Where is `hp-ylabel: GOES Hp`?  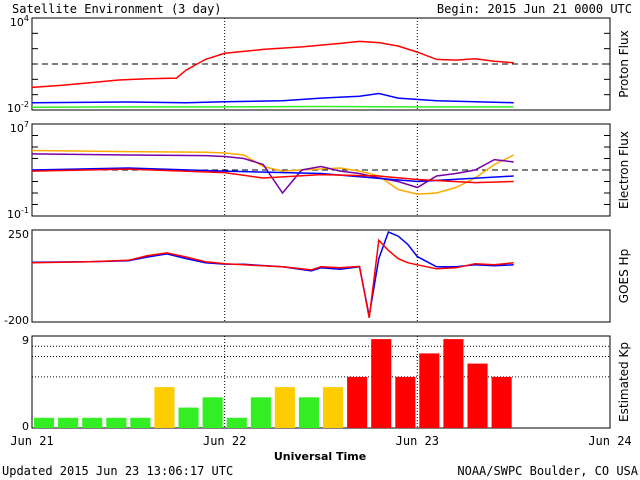 hp-ylabel: GOES Hp is located at coordinates (624, 276).